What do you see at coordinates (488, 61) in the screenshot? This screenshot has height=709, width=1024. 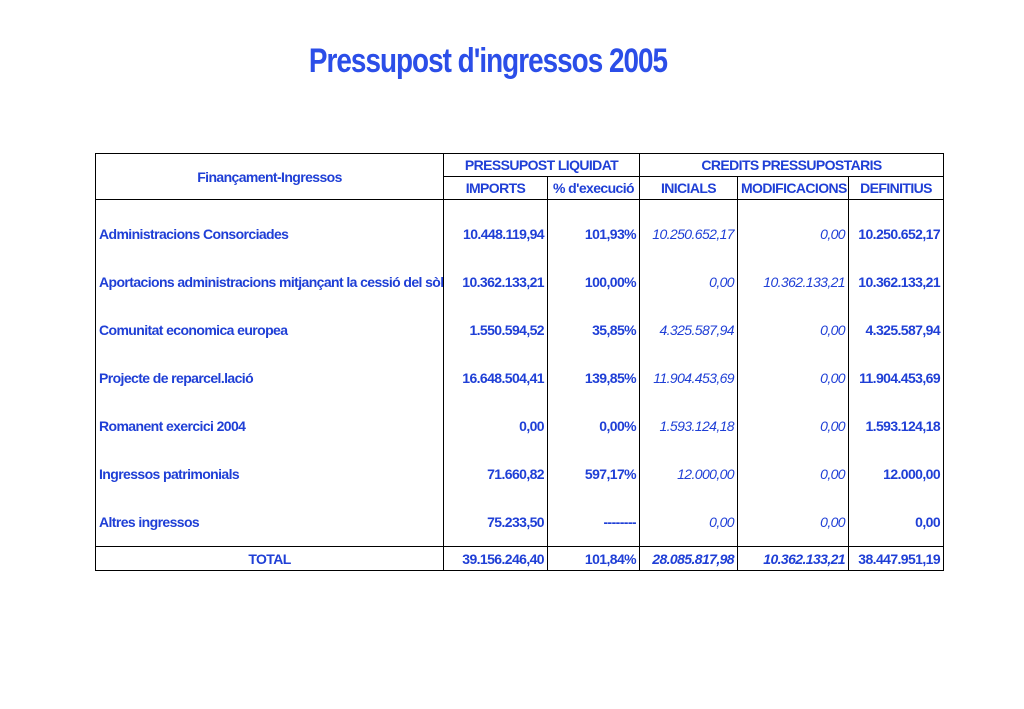 I see `page-title: Pressupost d'ingressos 2005` at bounding box center [488, 61].